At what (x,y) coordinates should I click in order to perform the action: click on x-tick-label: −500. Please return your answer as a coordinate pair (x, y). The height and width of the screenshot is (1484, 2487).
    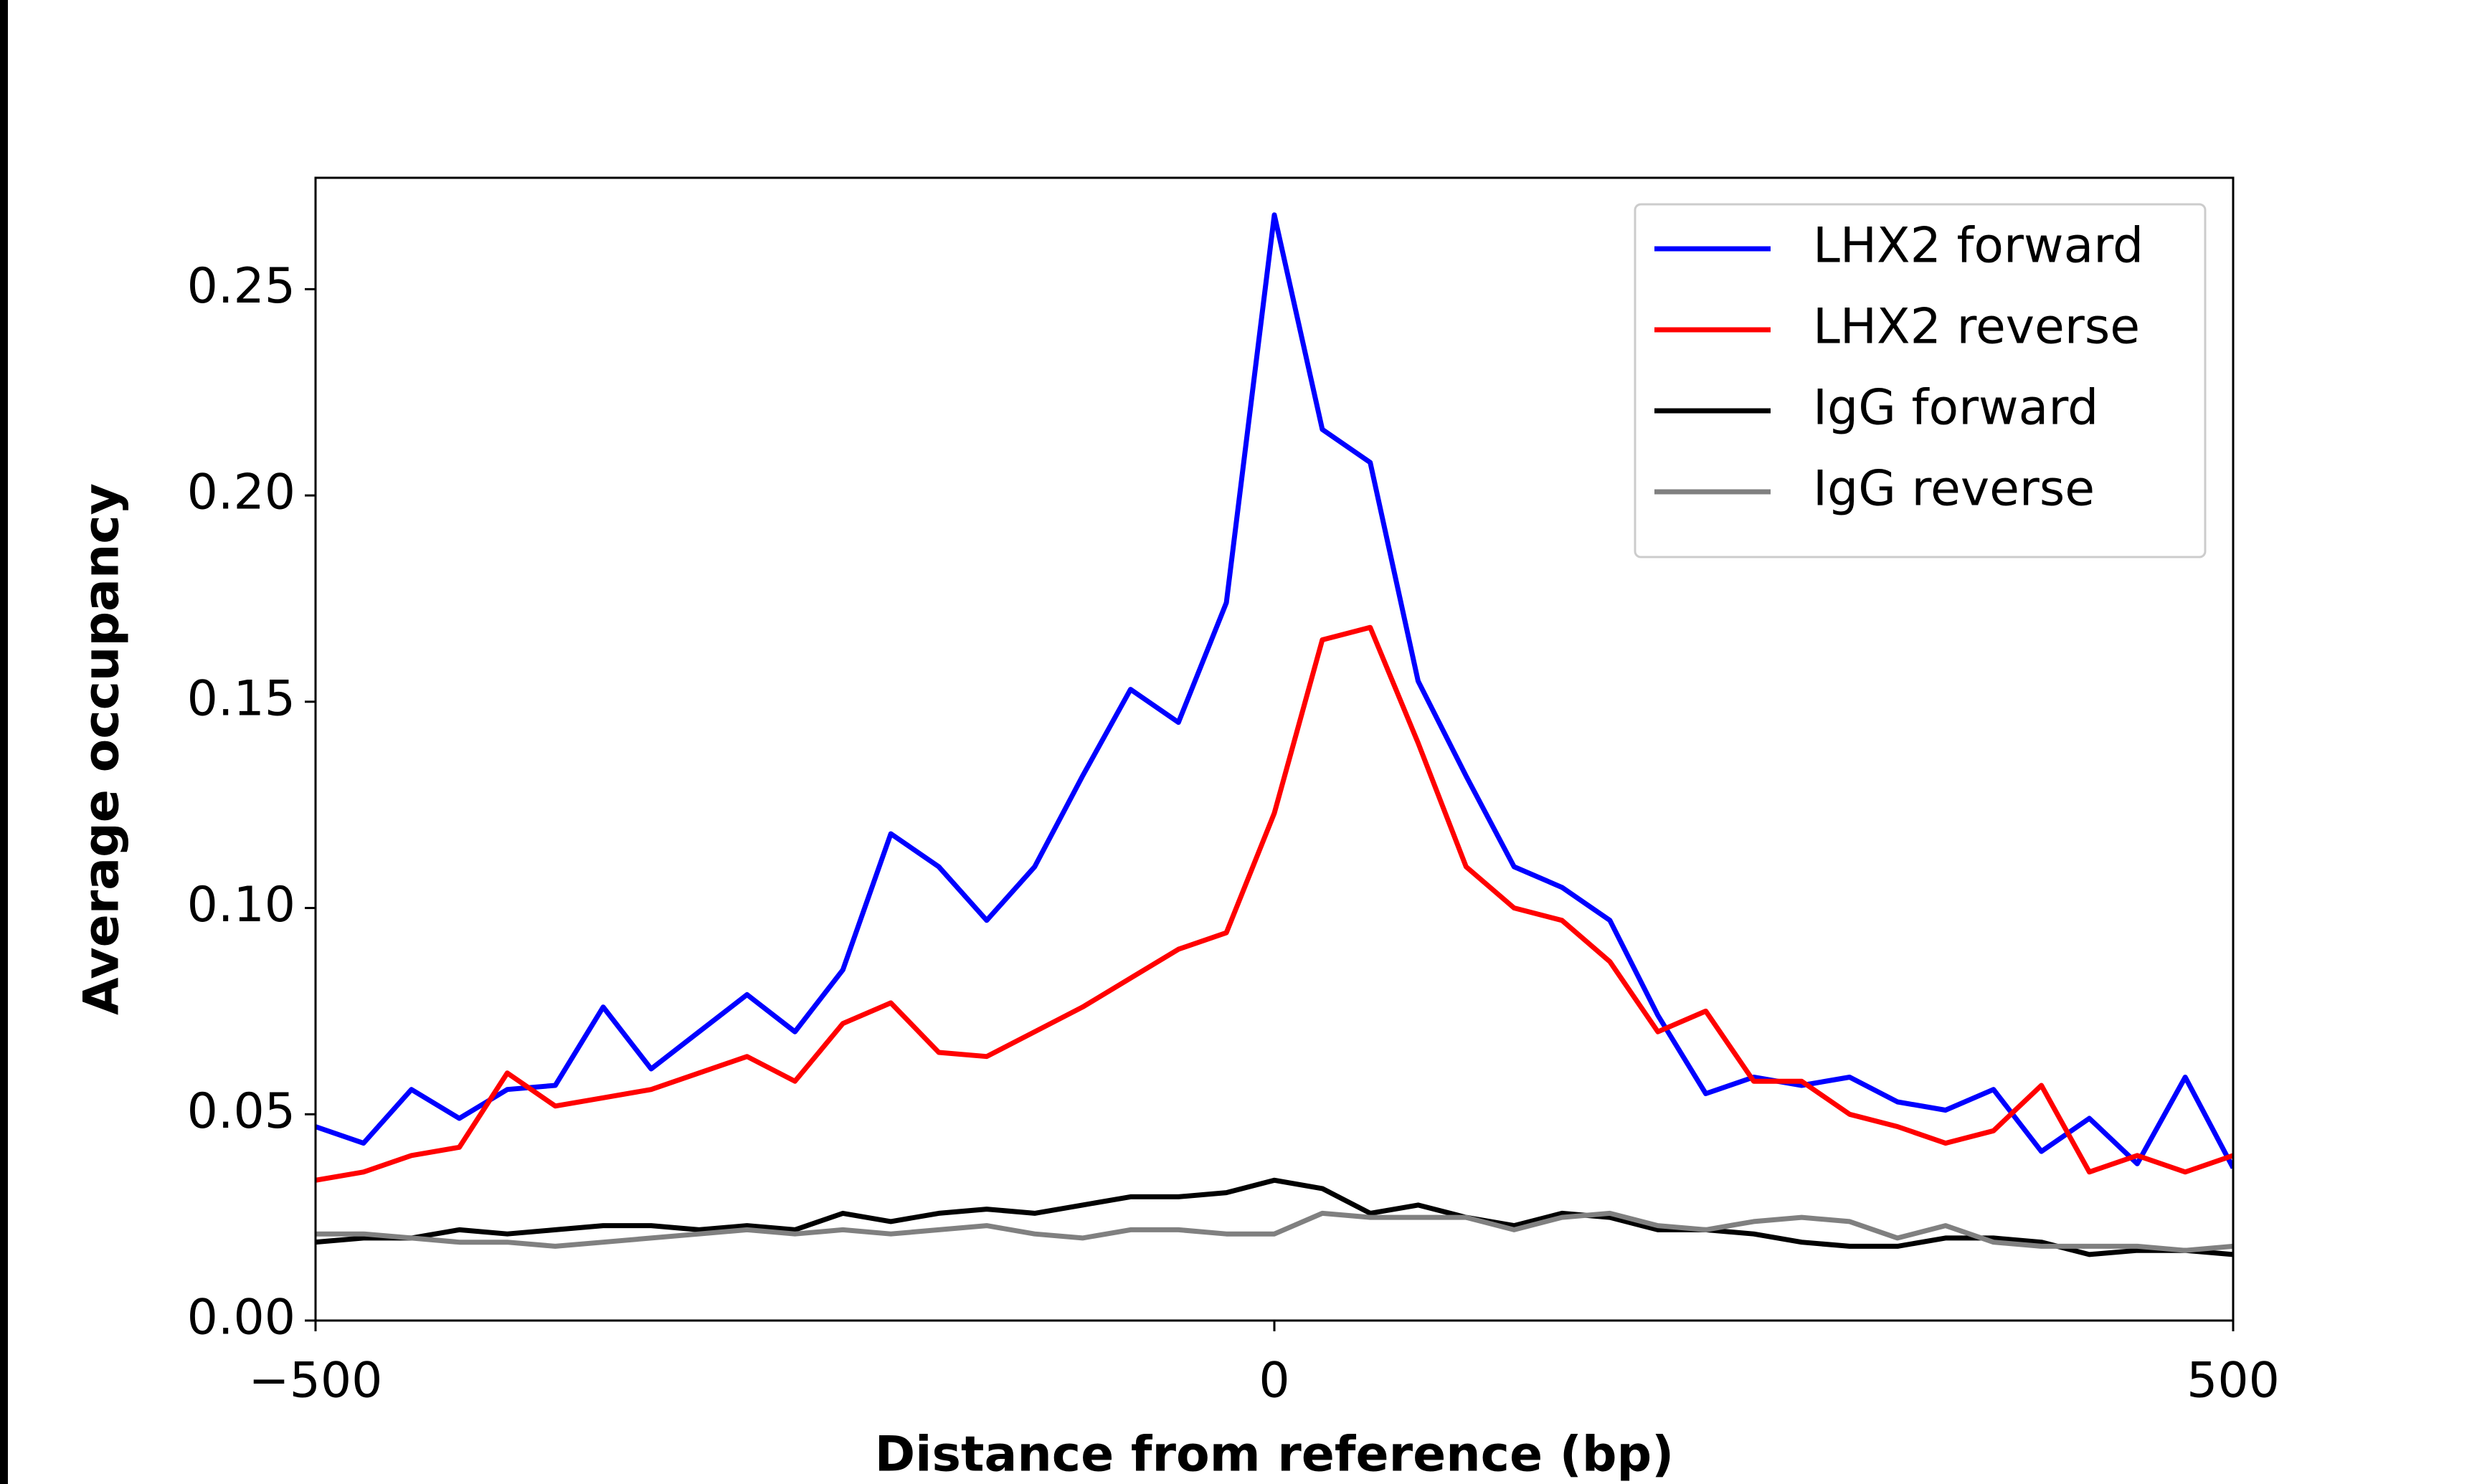
    Looking at the image, I should click on (316, 1381).